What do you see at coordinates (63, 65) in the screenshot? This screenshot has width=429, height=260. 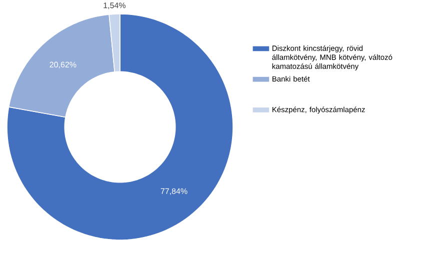 I see `data-label: 20,62%` at bounding box center [63, 65].